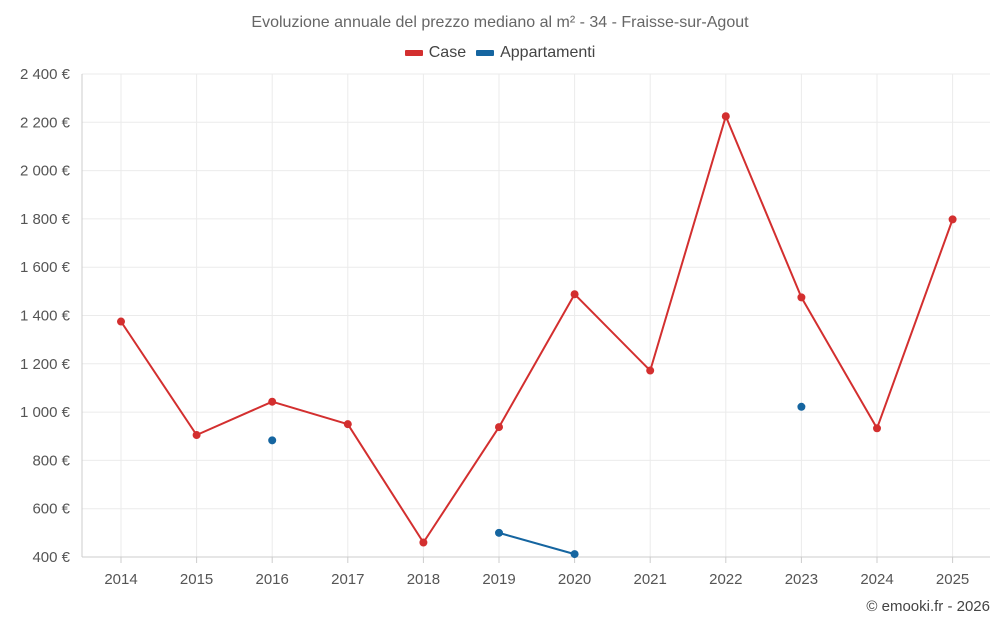 This screenshot has width=1000, height=625. What do you see at coordinates (650, 579) in the screenshot?
I see `x-tick-label: 2021` at bounding box center [650, 579].